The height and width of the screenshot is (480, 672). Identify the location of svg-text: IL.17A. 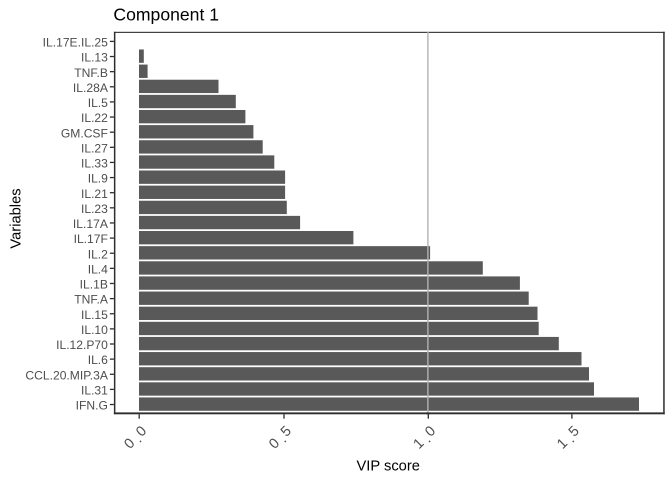
(91, 224).